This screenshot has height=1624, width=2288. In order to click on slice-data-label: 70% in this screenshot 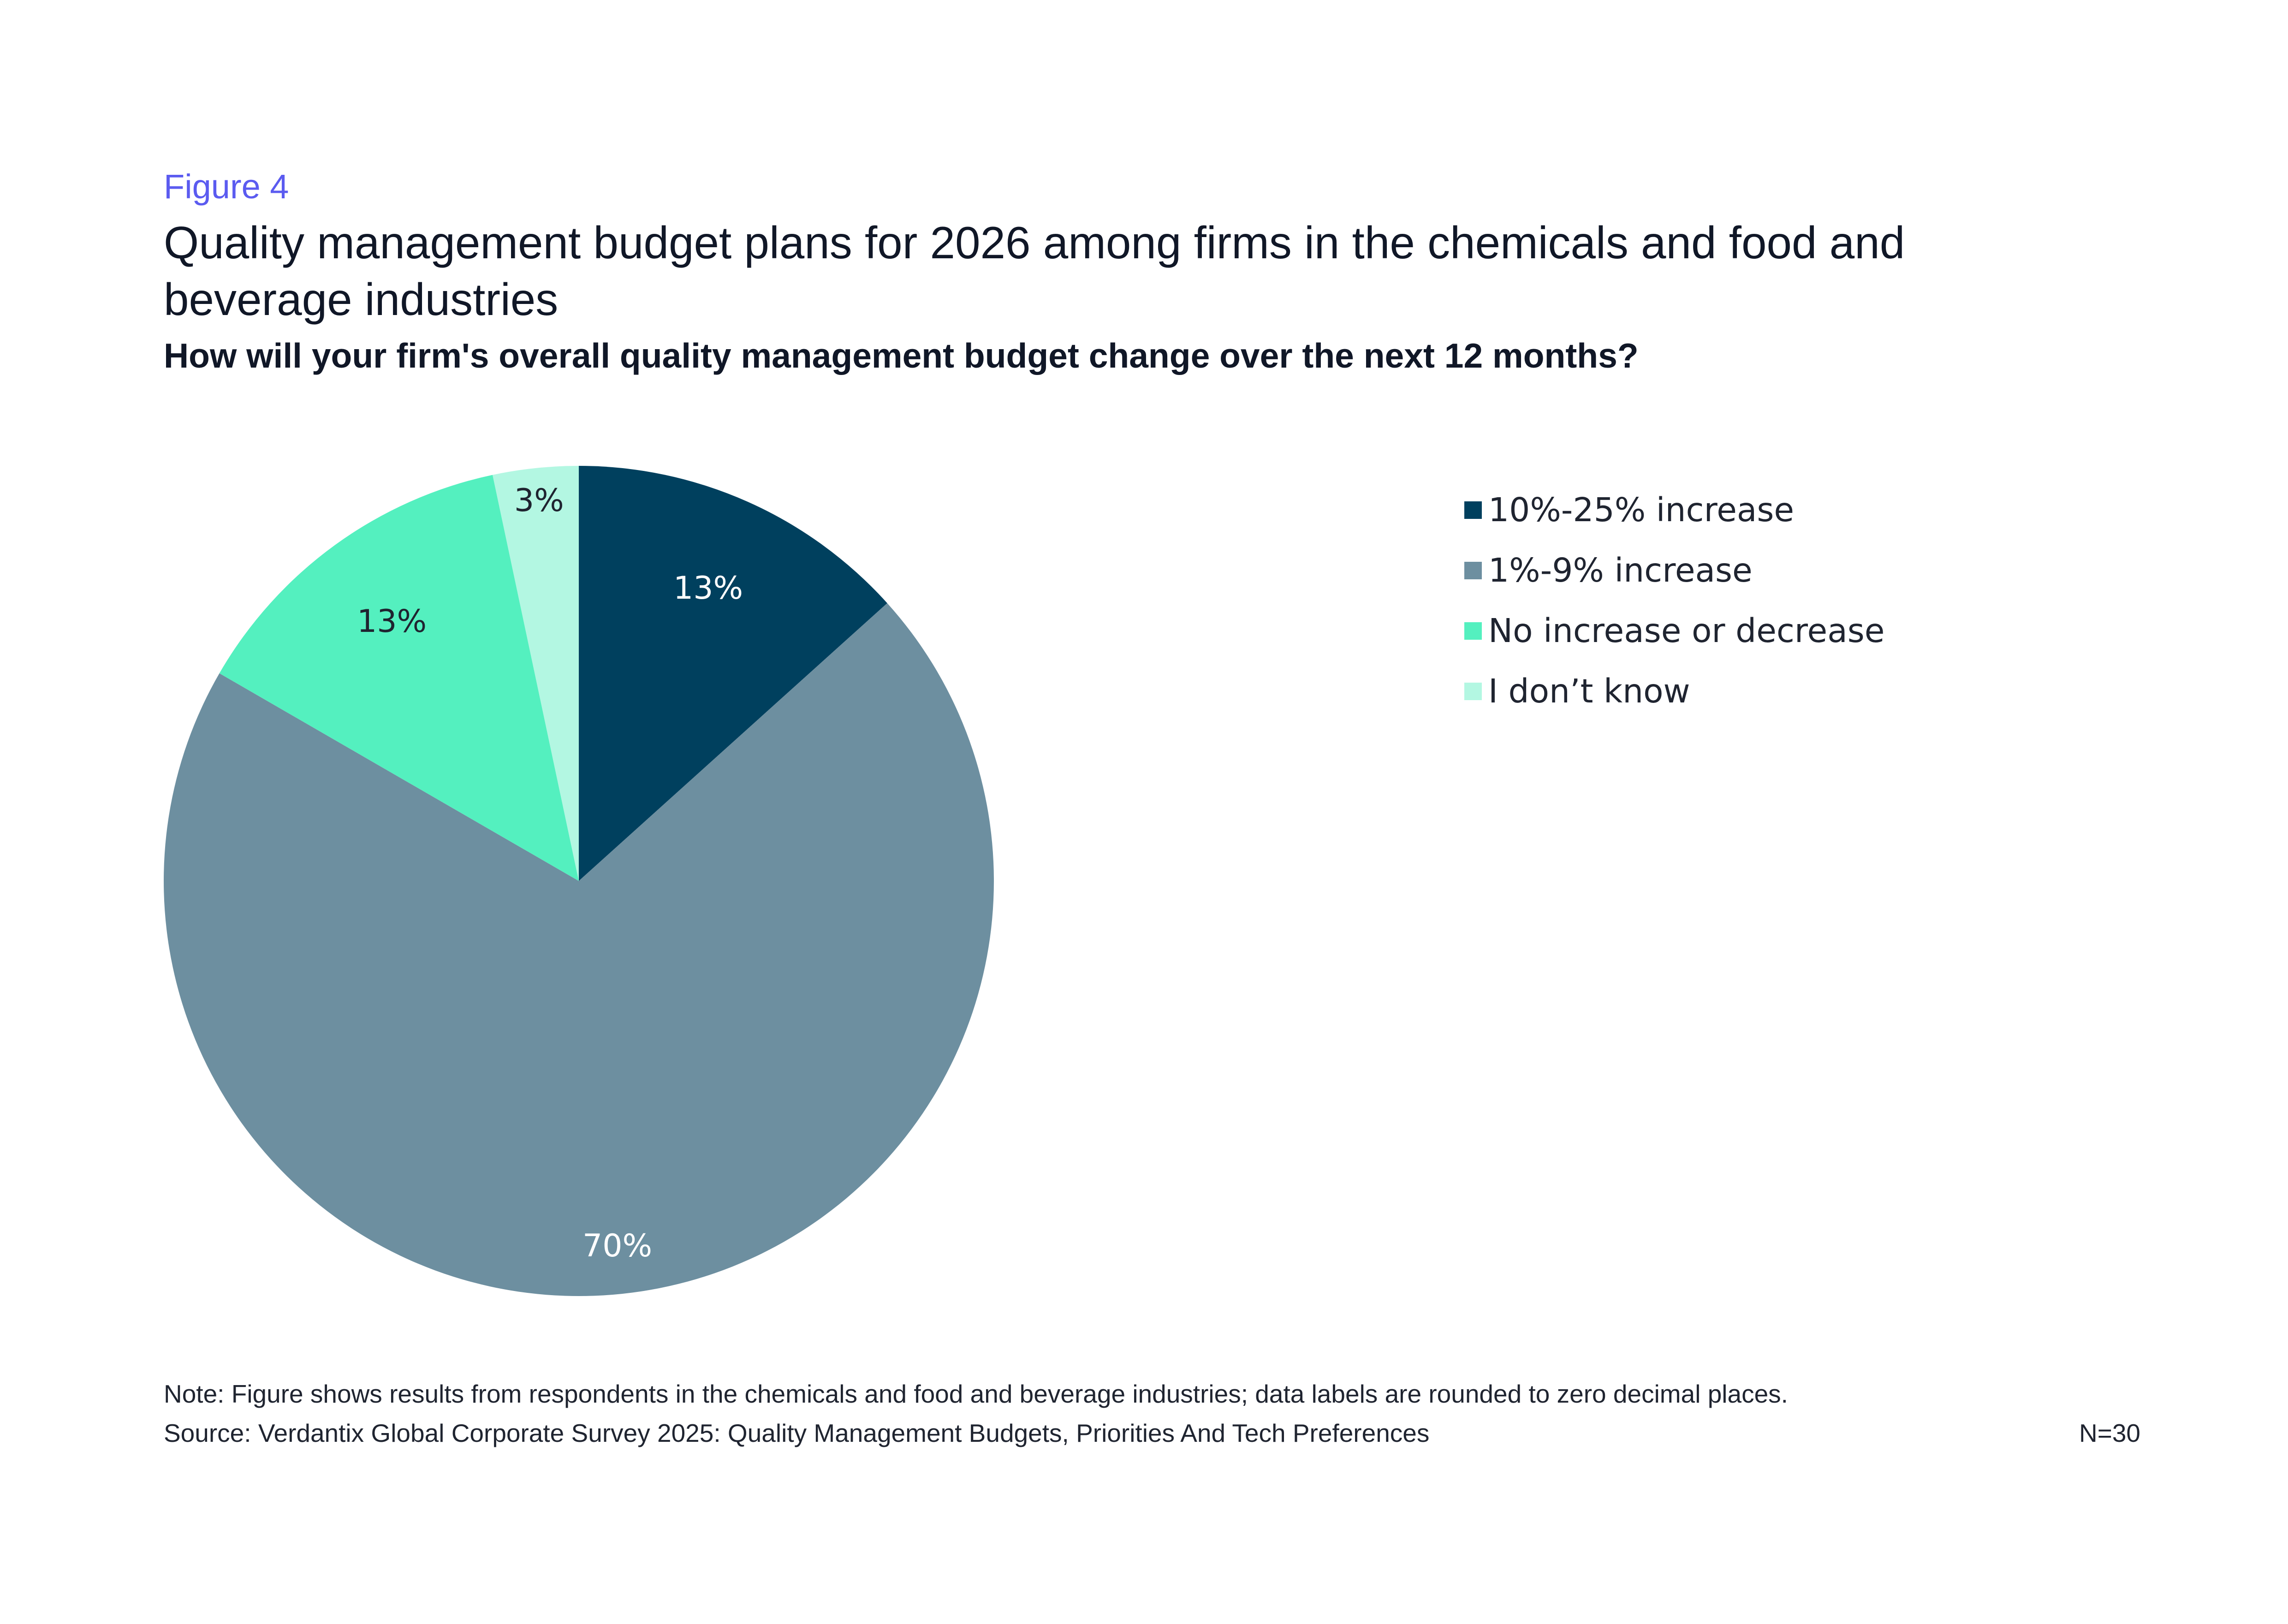, I will do `click(617, 1246)`.